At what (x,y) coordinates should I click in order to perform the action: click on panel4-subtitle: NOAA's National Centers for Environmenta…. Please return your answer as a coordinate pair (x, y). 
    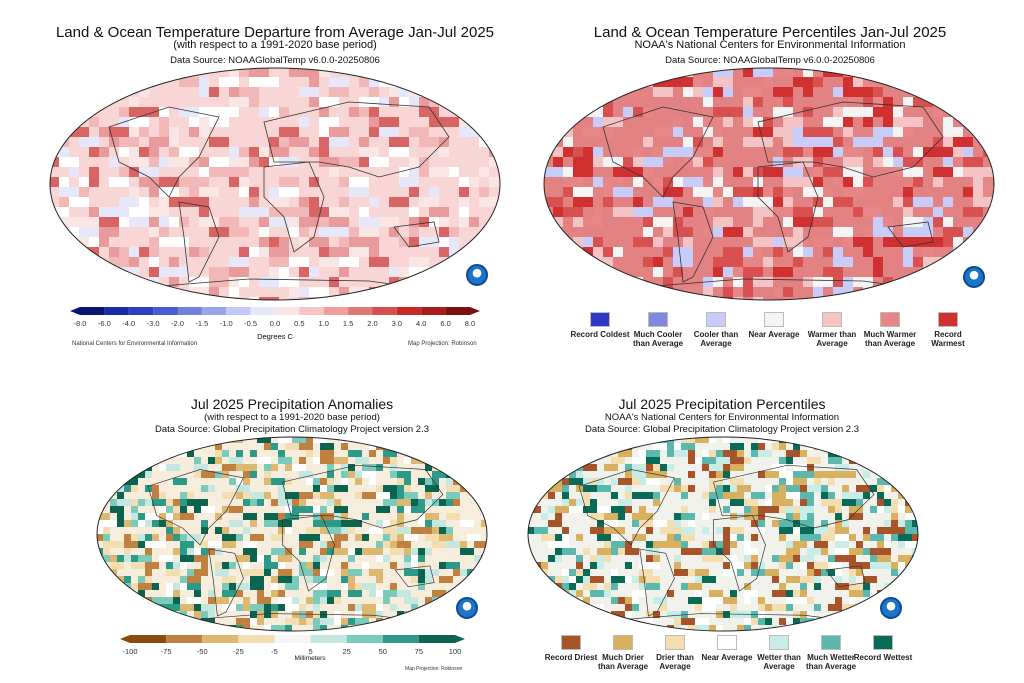
    Looking at the image, I should click on (722, 417).